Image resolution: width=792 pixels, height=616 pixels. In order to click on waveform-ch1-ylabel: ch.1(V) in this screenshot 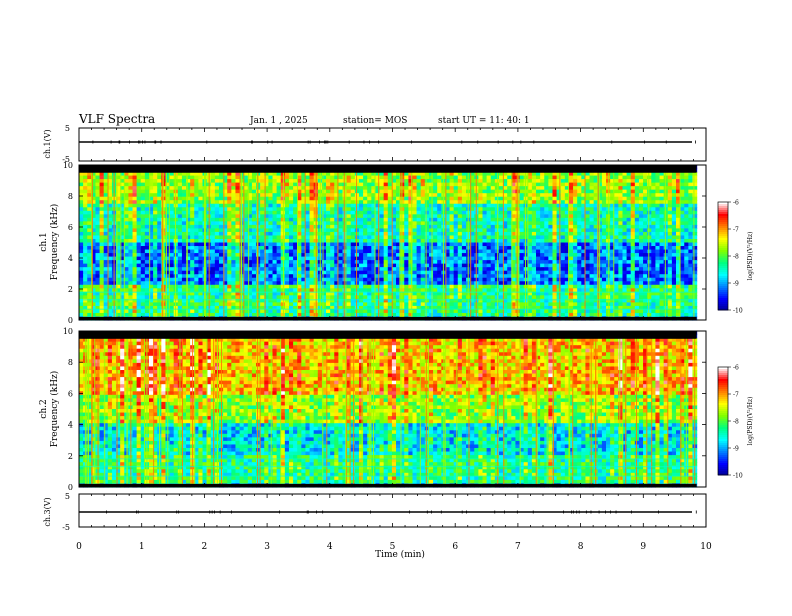, I will do `click(47, 143)`.